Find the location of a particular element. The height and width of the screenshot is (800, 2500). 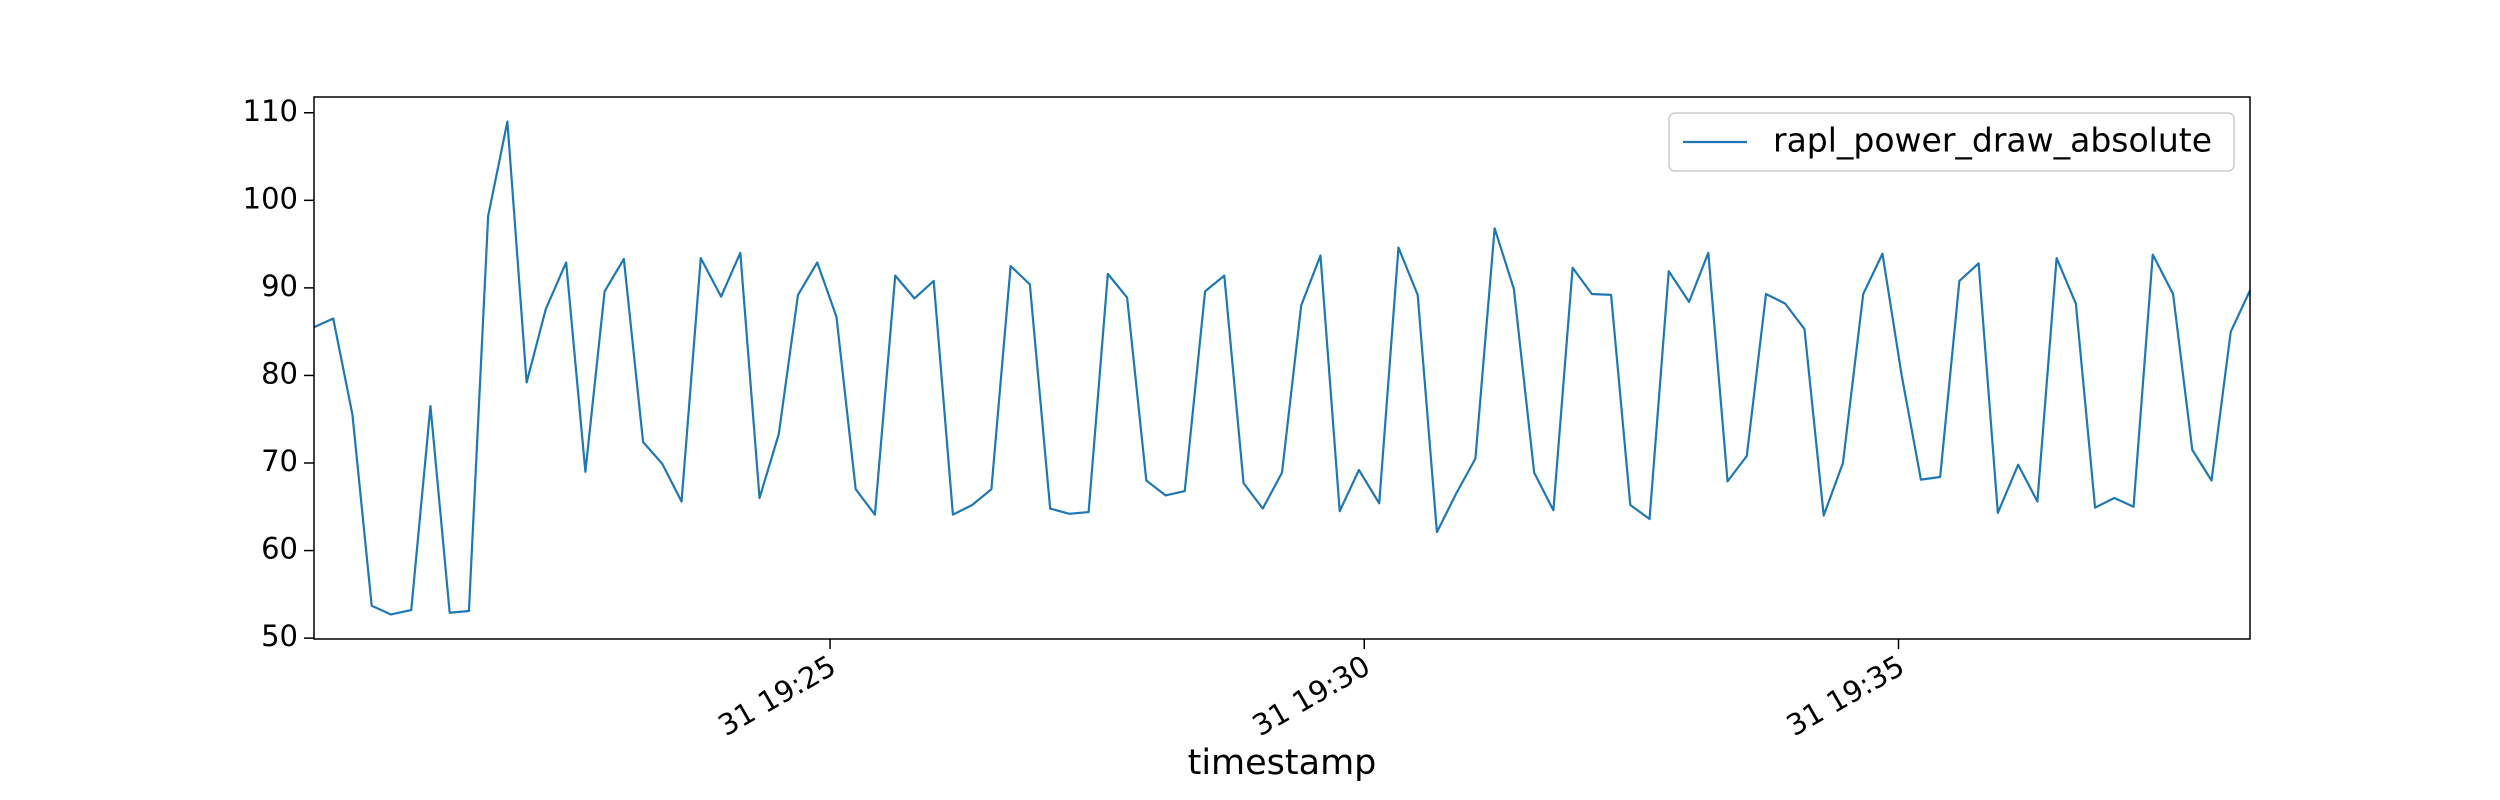

legend-label: rapl_power_draw_absolute is located at coordinates (1992, 140).